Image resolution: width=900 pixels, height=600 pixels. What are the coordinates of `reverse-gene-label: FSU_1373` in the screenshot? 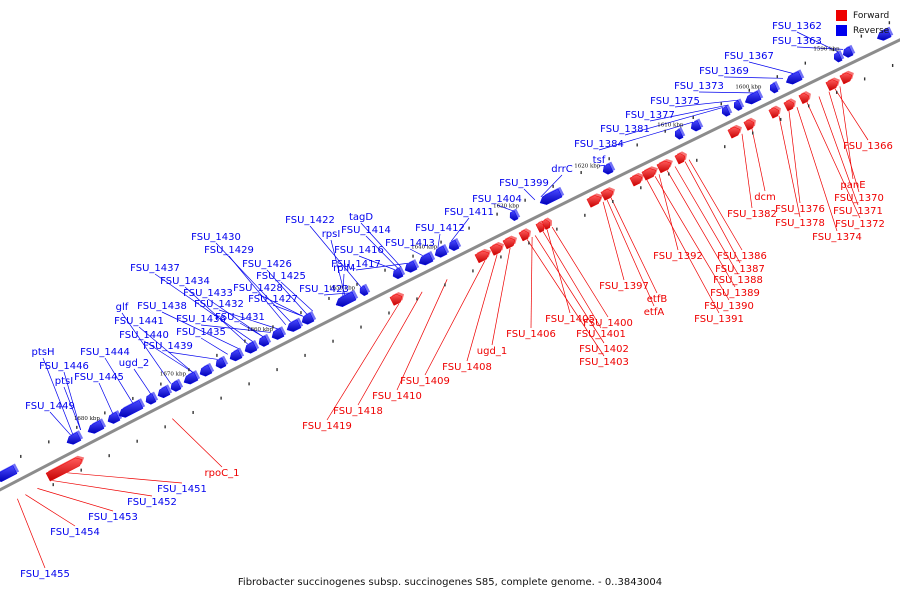 It's located at (699, 86).